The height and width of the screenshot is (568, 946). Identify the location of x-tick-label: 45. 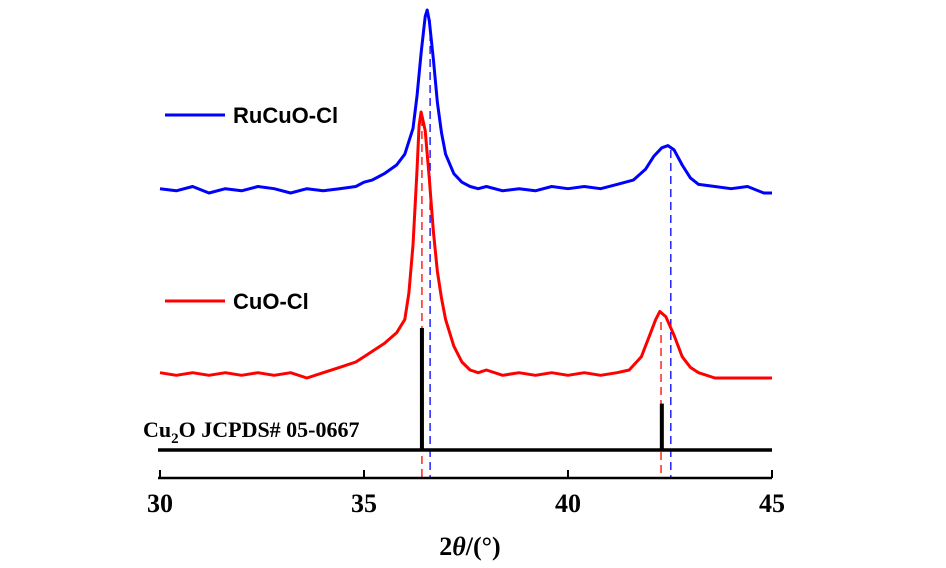
(772, 503).